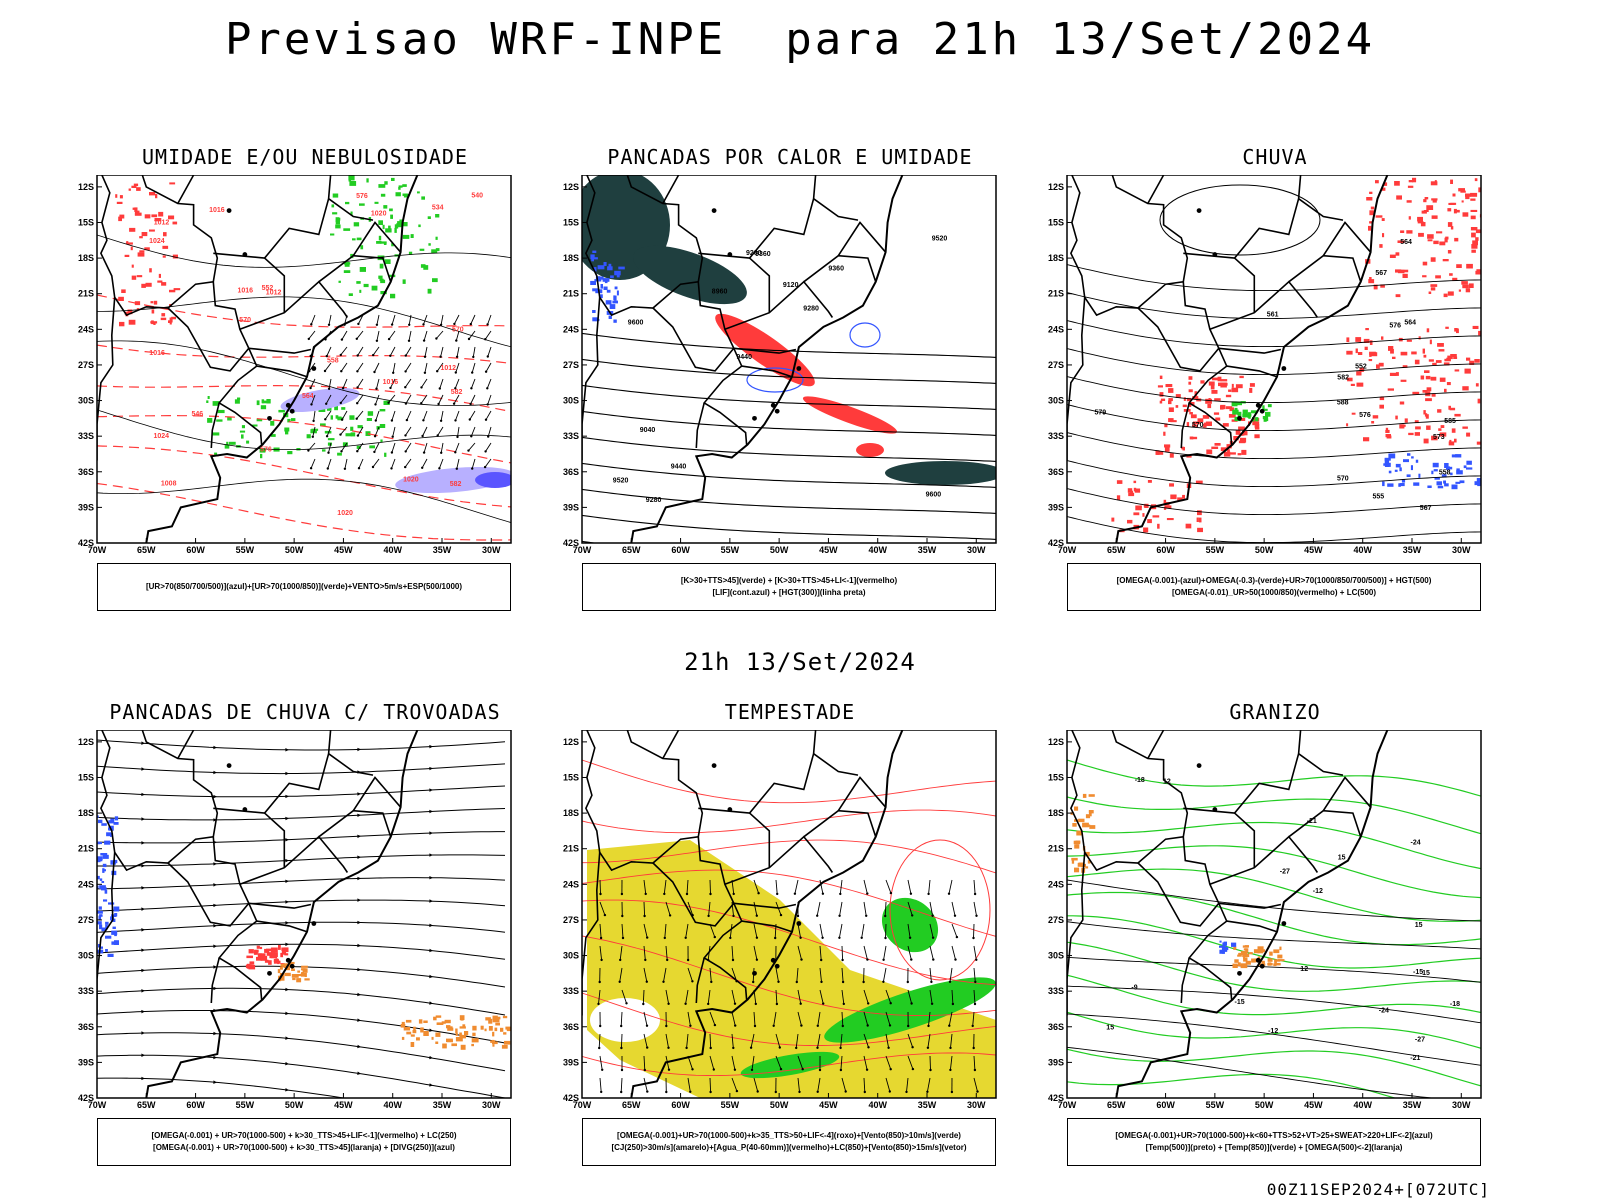 The width and height of the screenshot is (1600, 1200). I want to click on contour-label: 1012, so click(449, 368).